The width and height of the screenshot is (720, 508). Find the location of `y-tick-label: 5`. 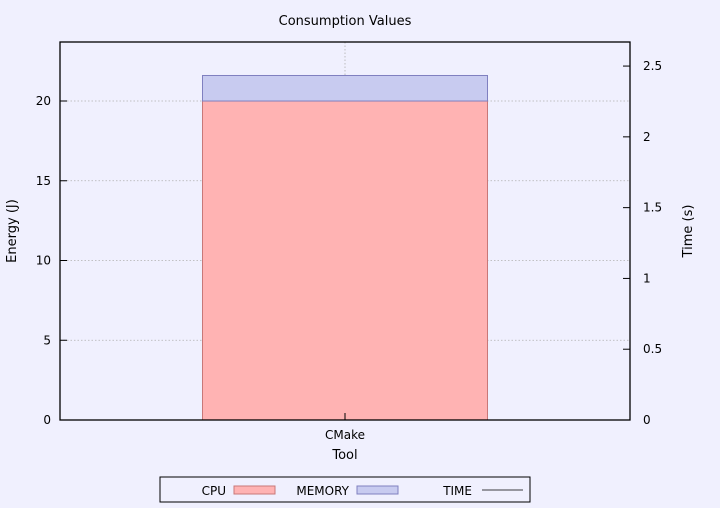

y-tick-label: 5 is located at coordinates (47, 340).